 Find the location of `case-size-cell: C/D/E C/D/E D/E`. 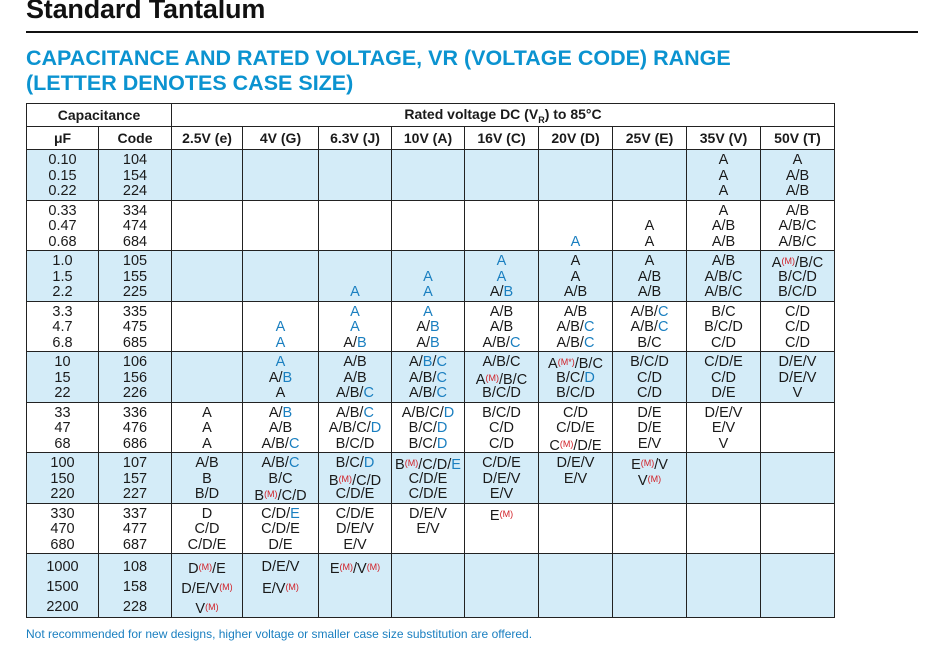

case-size-cell: C/D/E C/D/E D/E is located at coordinates (280, 528).